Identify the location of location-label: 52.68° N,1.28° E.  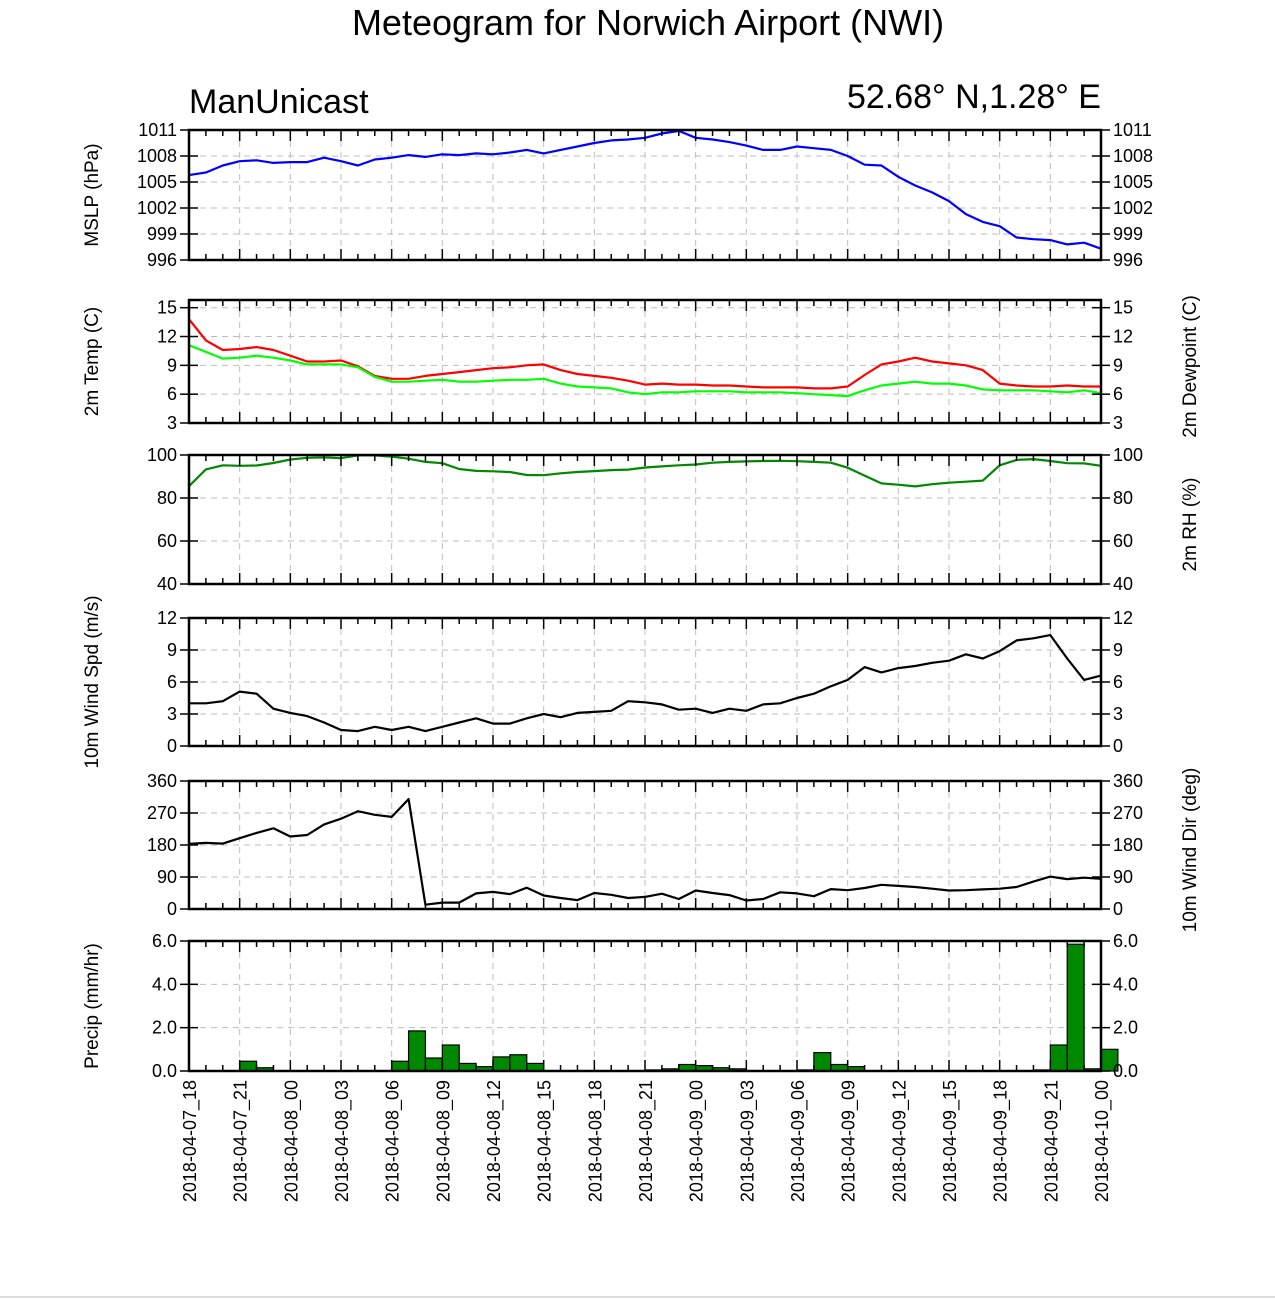
(974, 97).